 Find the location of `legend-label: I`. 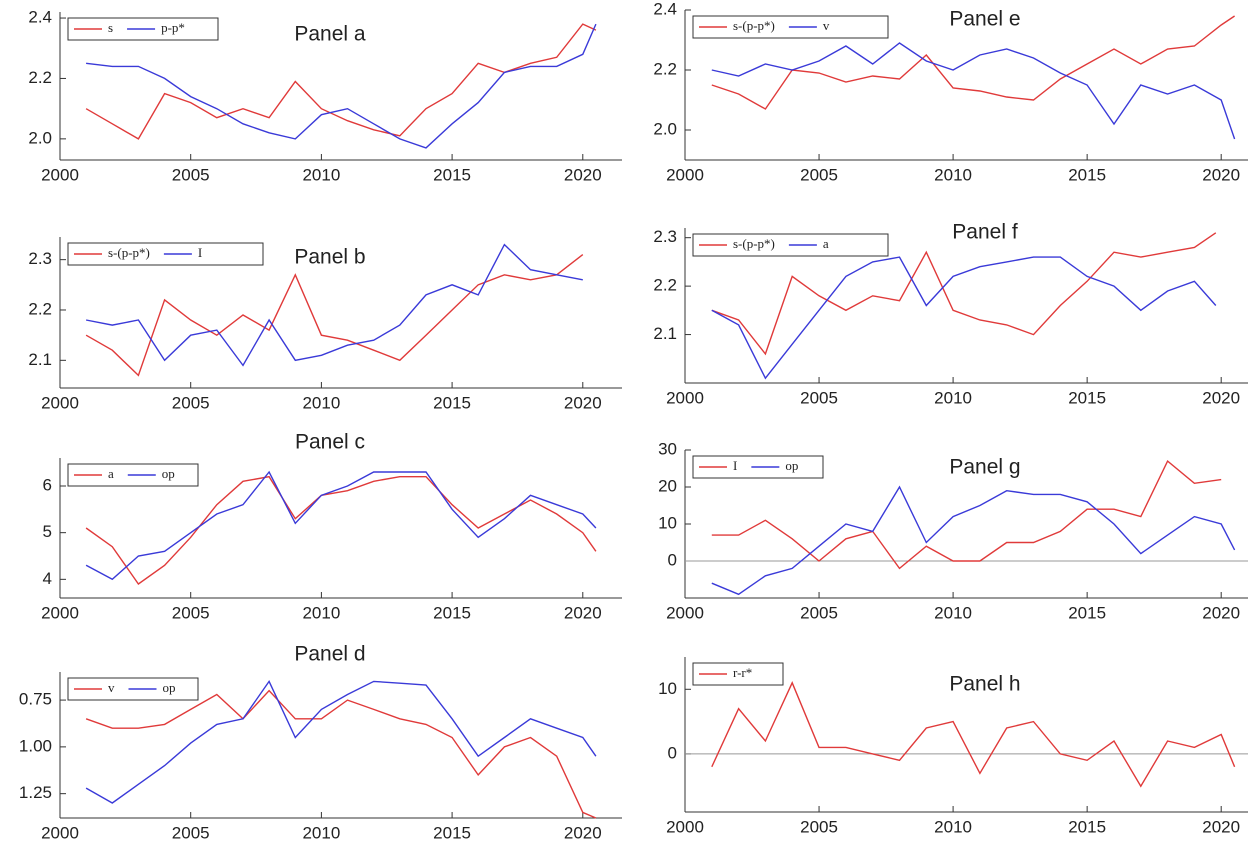

legend-label: I is located at coordinates (200, 252).